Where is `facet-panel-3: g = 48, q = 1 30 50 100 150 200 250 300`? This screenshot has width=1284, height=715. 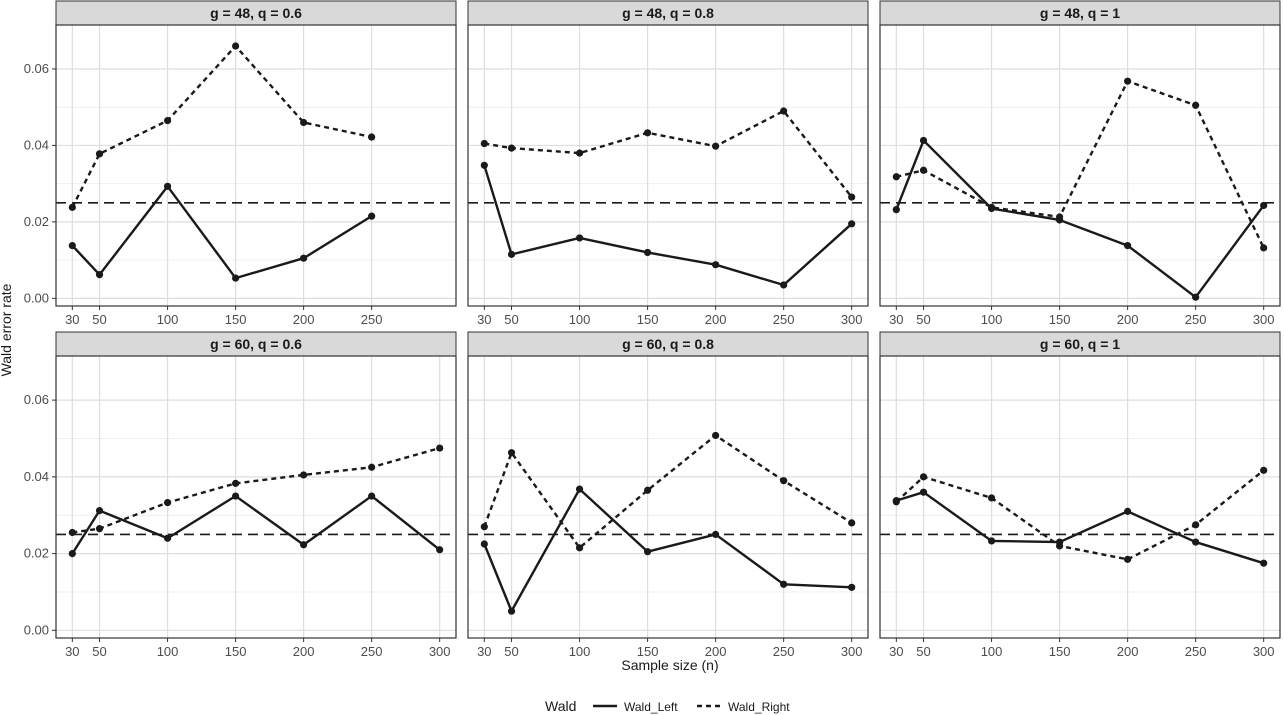
facet-panel-3: g = 48, q = 1 30 50 100 150 200 250 300 is located at coordinates (1080, 163).